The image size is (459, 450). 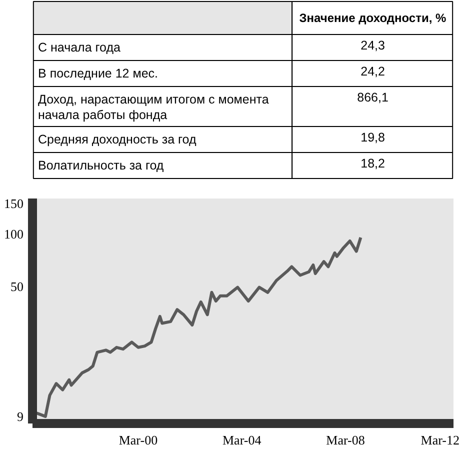 What do you see at coordinates (372, 163) in the screenshot?
I see `data-label: 18,2` at bounding box center [372, 163].